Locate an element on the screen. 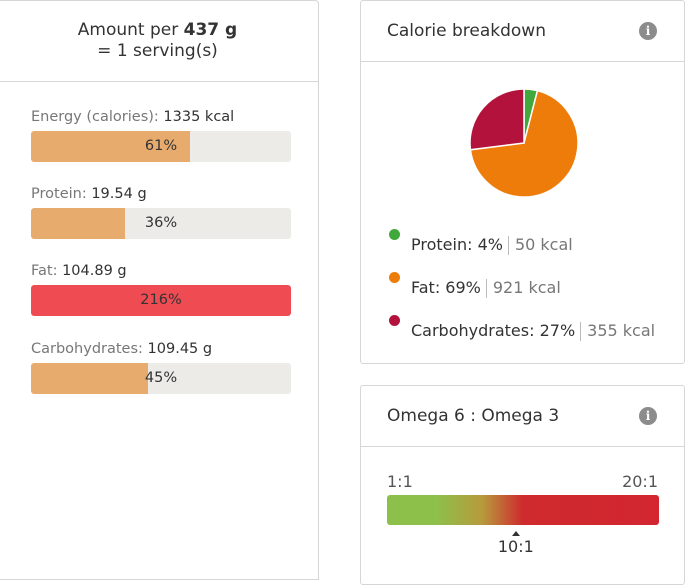 This screenshot has width=686, height=585. calorie-breakdown-header: Calorie breakdown i is located at coordinates (522, 31).